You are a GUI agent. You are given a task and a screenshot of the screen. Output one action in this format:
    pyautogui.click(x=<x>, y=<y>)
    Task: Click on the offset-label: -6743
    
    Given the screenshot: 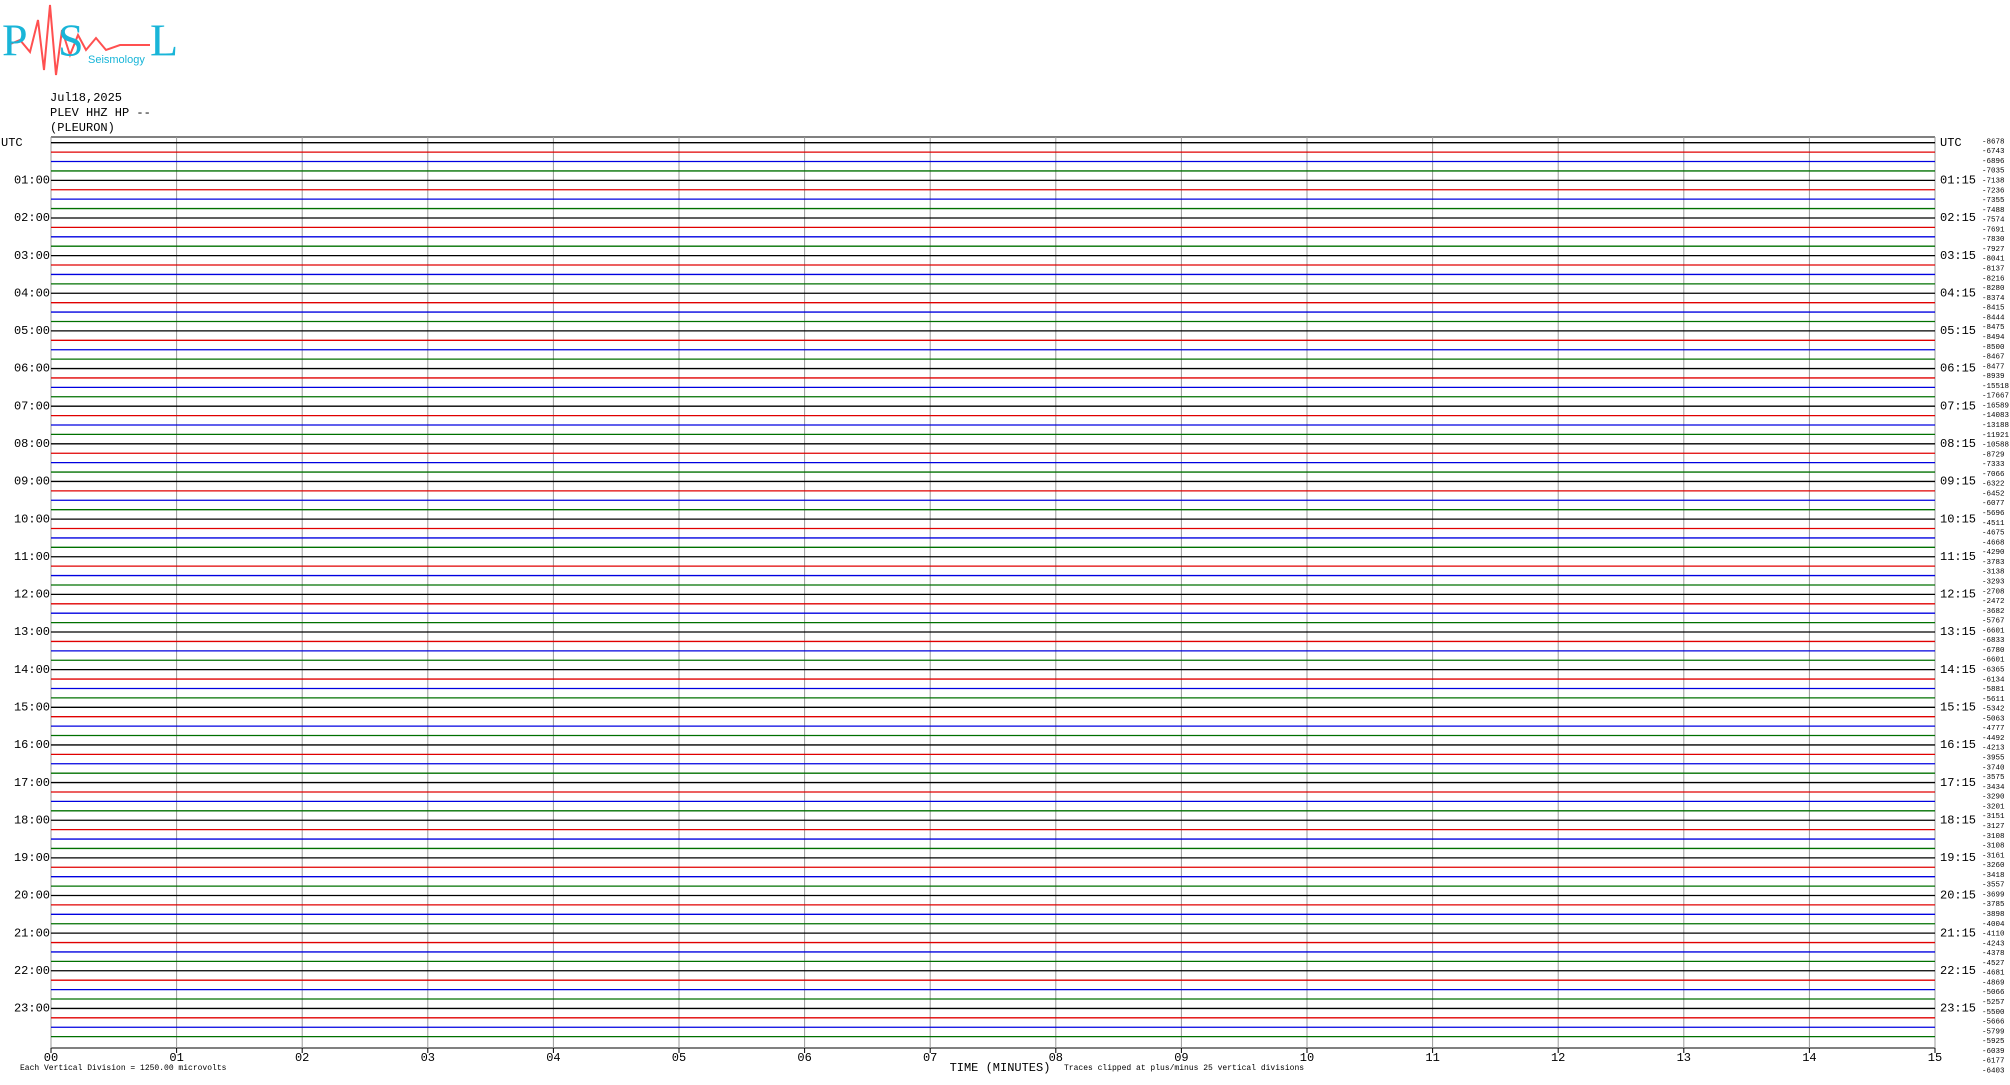 What is the action you would take?
    pyautogui.click(x=1993, y=152)
    